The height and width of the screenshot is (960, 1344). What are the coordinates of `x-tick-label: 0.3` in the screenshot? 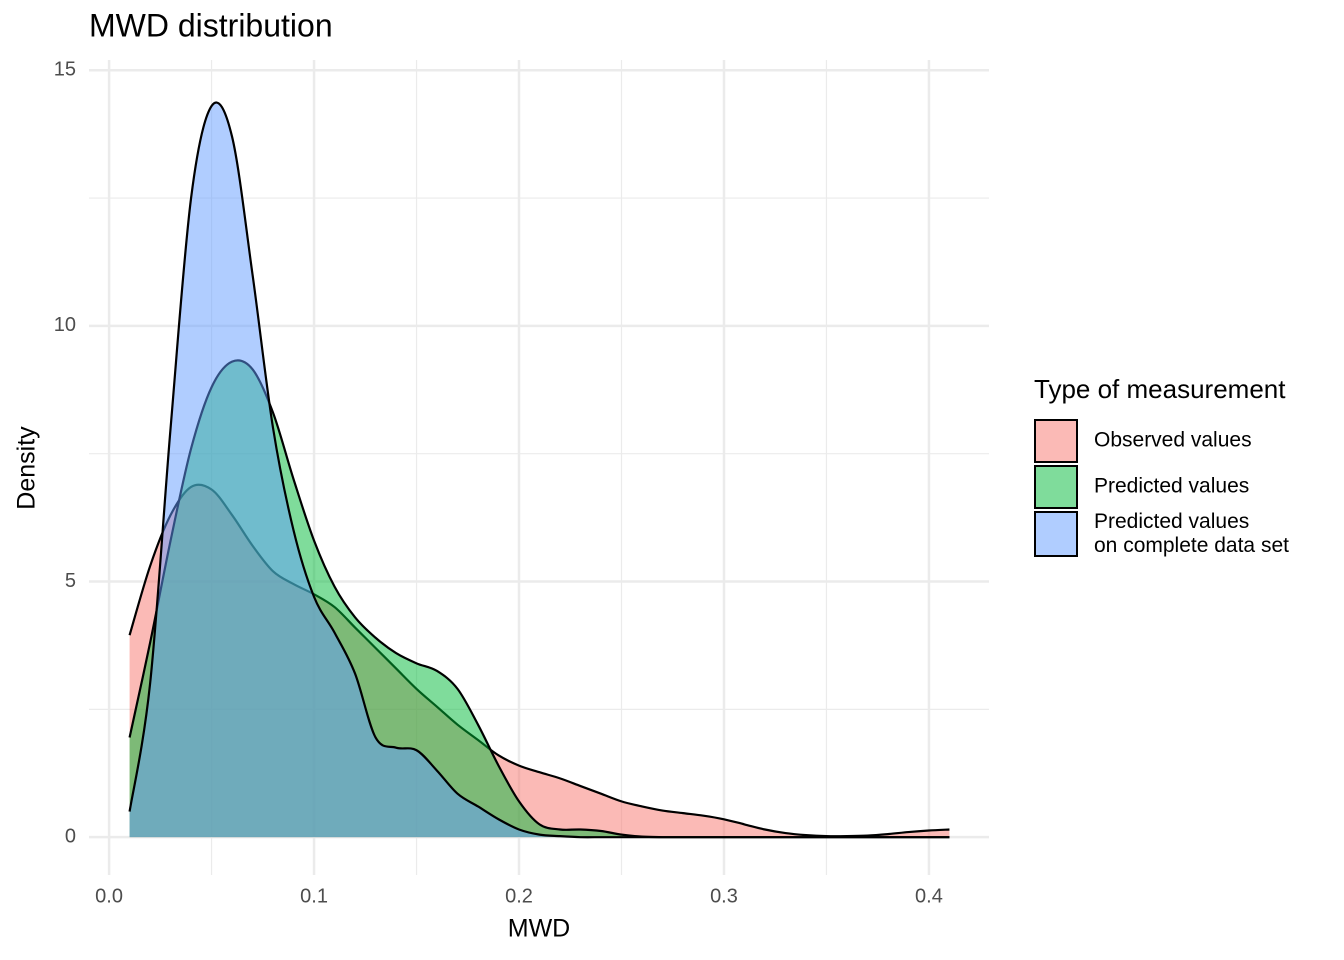 It's located at (724, 896).